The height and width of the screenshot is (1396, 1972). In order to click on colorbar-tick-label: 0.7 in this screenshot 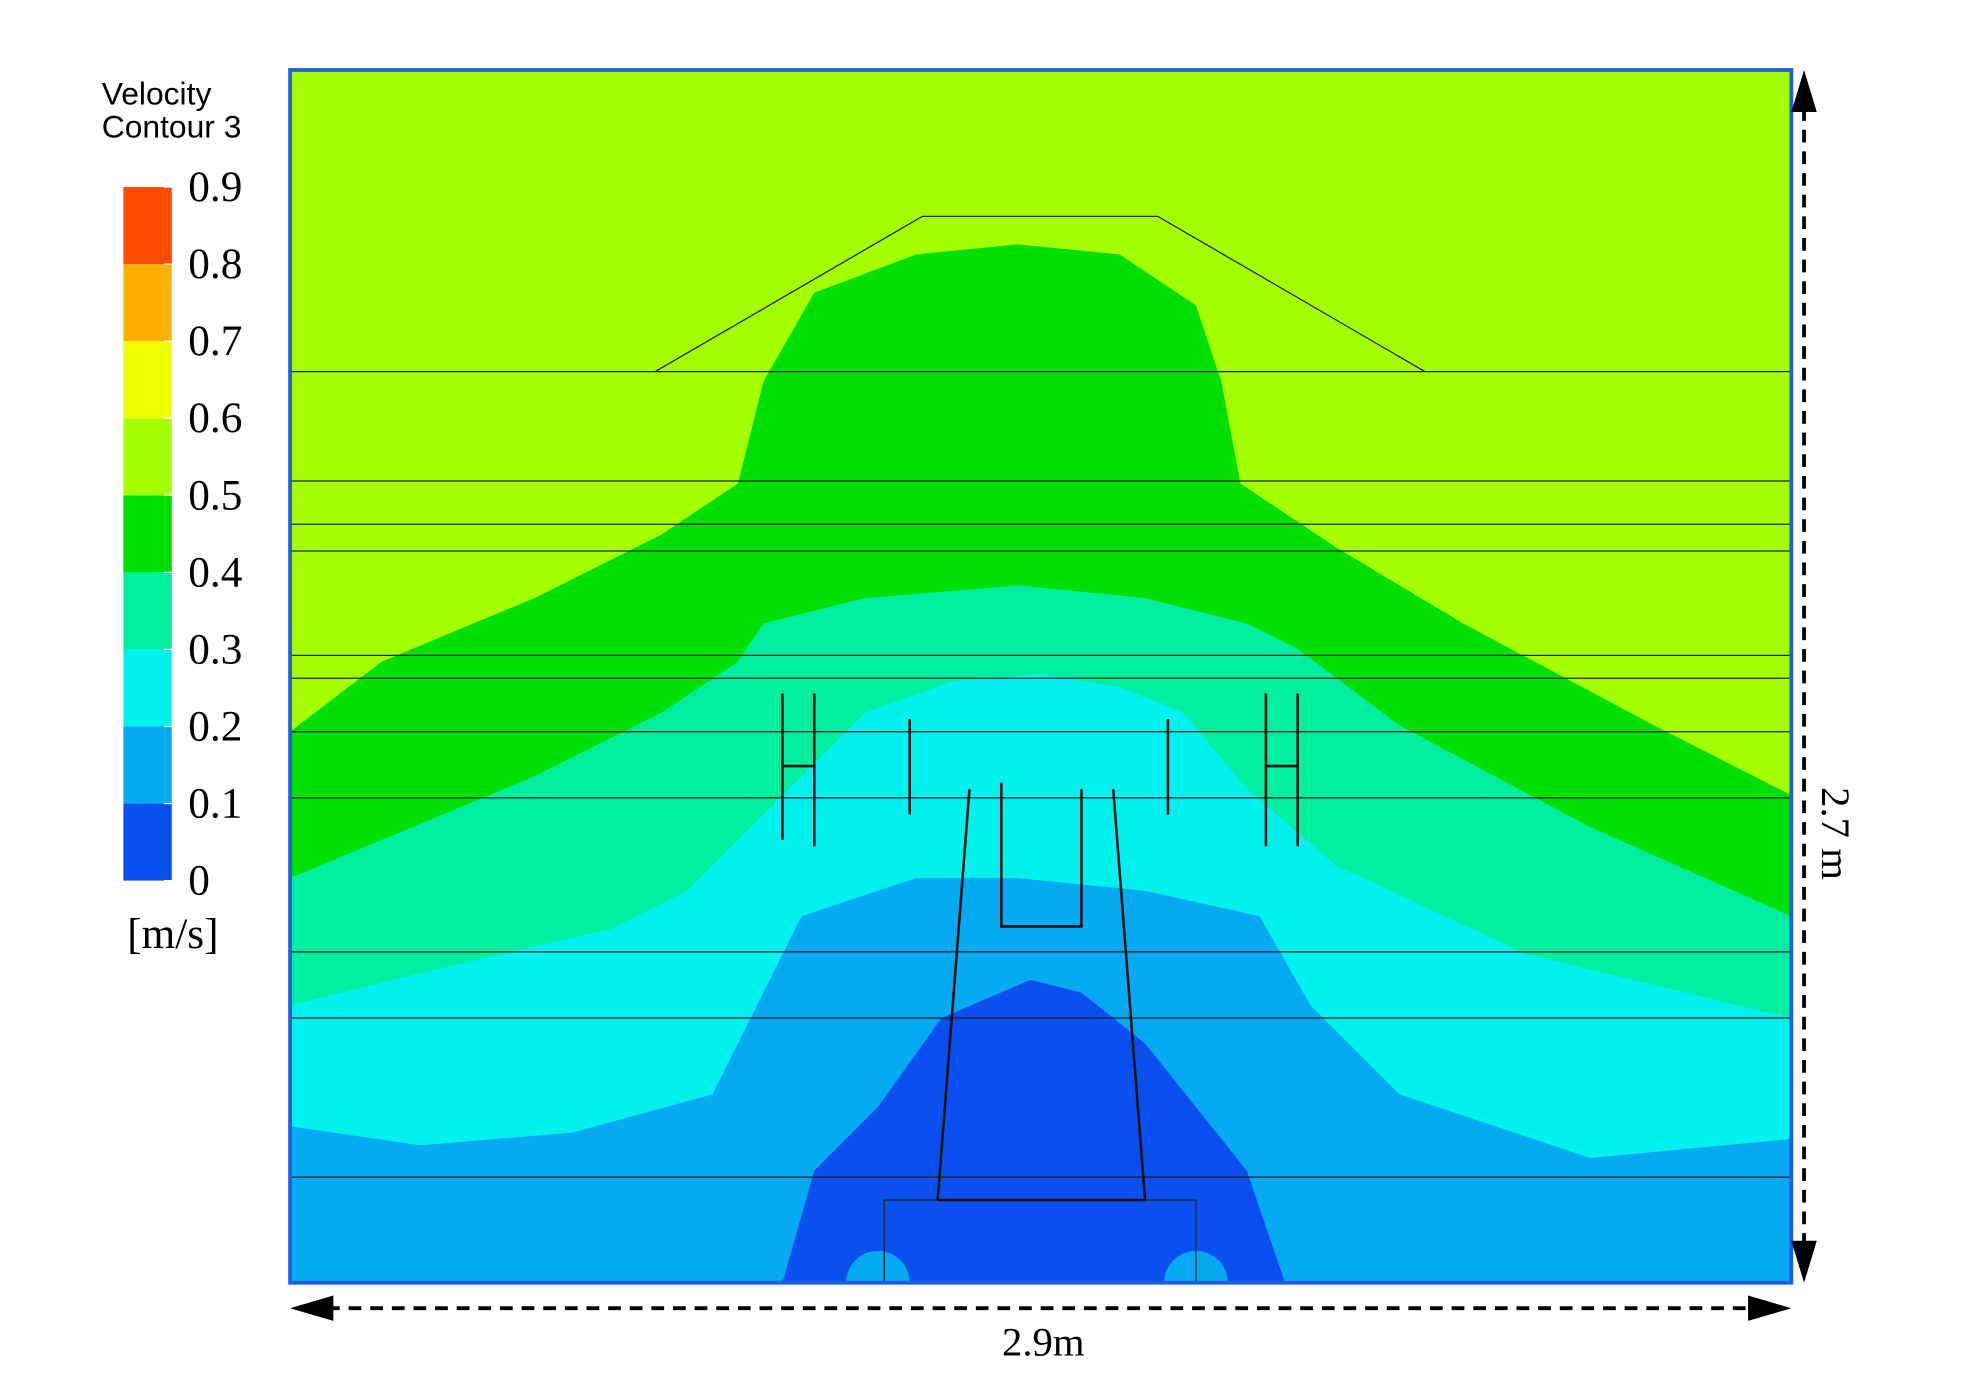, I will do `click(215, 341)`.